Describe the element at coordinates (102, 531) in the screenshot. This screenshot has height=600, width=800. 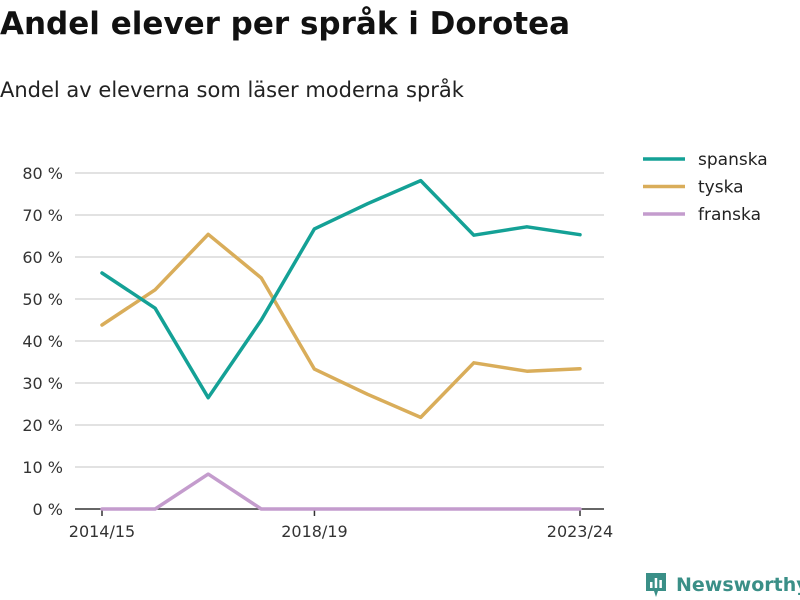
I see `x-tick-label: 2014/15` at that location.